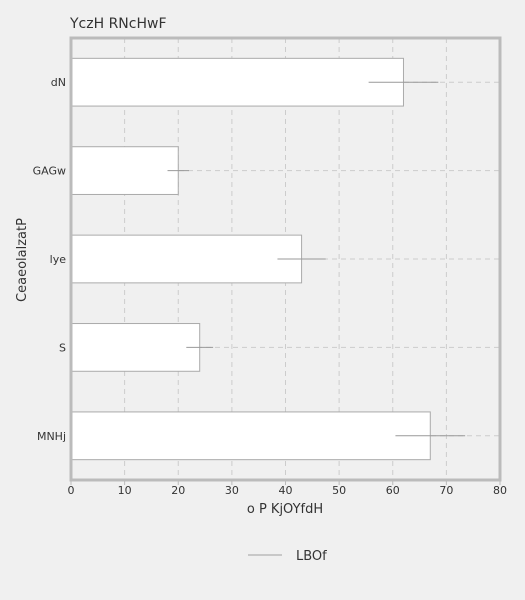 The width and height of the screenshot is (525, 600). What do you see at coordinates (178, 490) in the screenshot?
I see `x-tick-label-2: 20` at bounding box center [178, 490].